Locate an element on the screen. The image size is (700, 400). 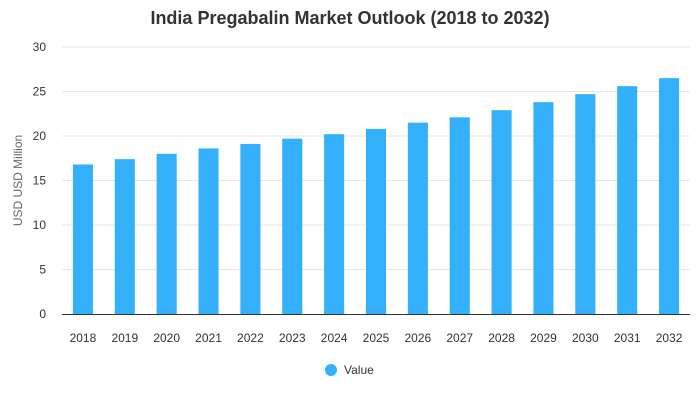
bar-2032 is located at coordinates (669, 196).